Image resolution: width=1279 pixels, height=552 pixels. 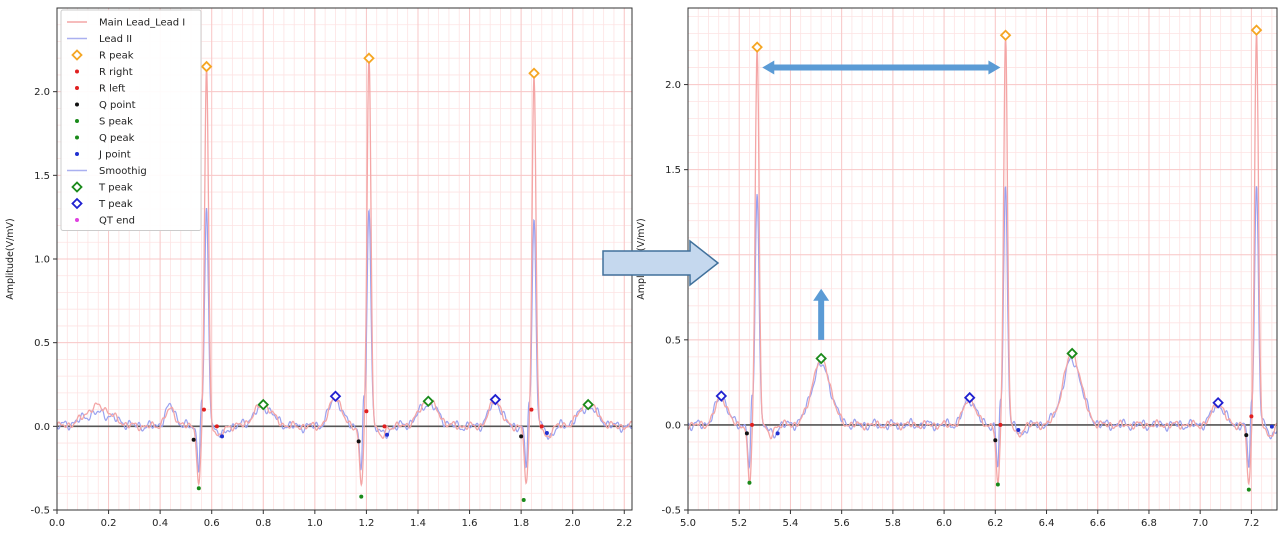 I want to click on legend-label: Lead II, so click(x=115, y=39).